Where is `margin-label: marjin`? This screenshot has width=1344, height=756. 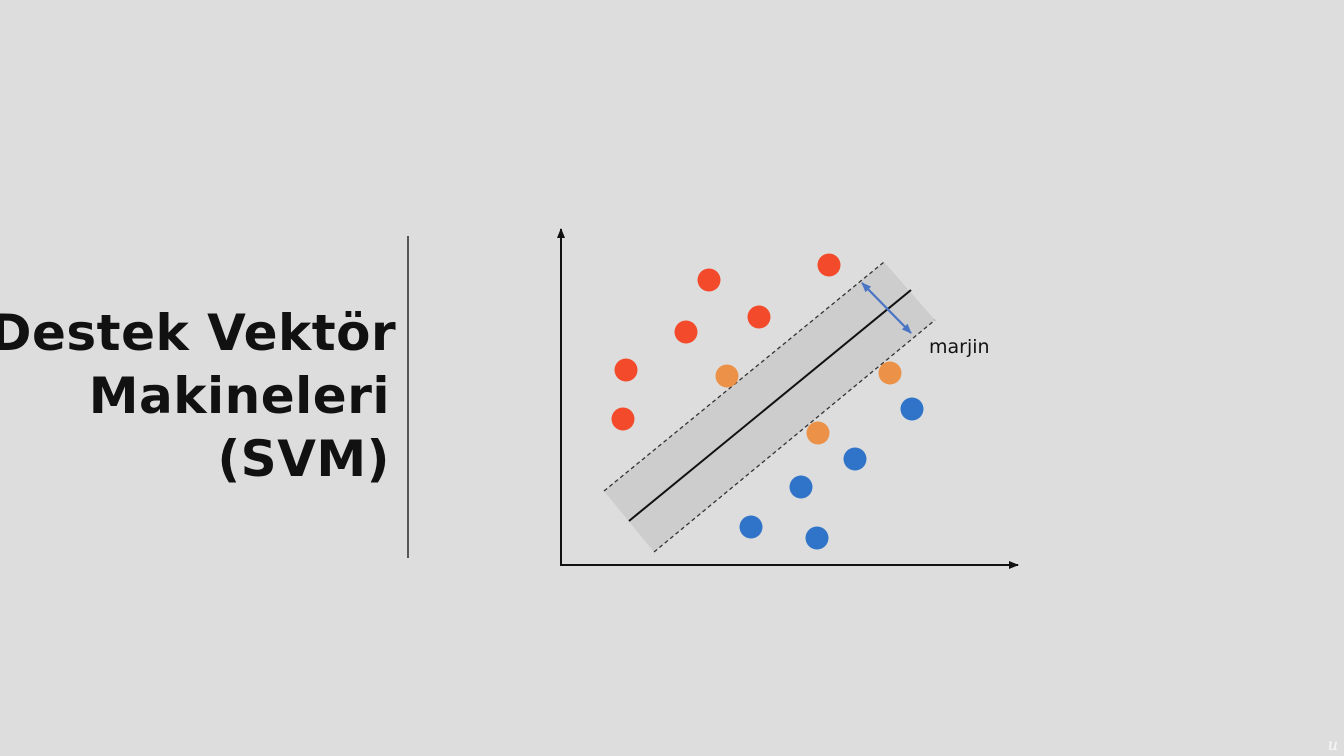
margin-label: marjin is located at coordinates (959, 347).